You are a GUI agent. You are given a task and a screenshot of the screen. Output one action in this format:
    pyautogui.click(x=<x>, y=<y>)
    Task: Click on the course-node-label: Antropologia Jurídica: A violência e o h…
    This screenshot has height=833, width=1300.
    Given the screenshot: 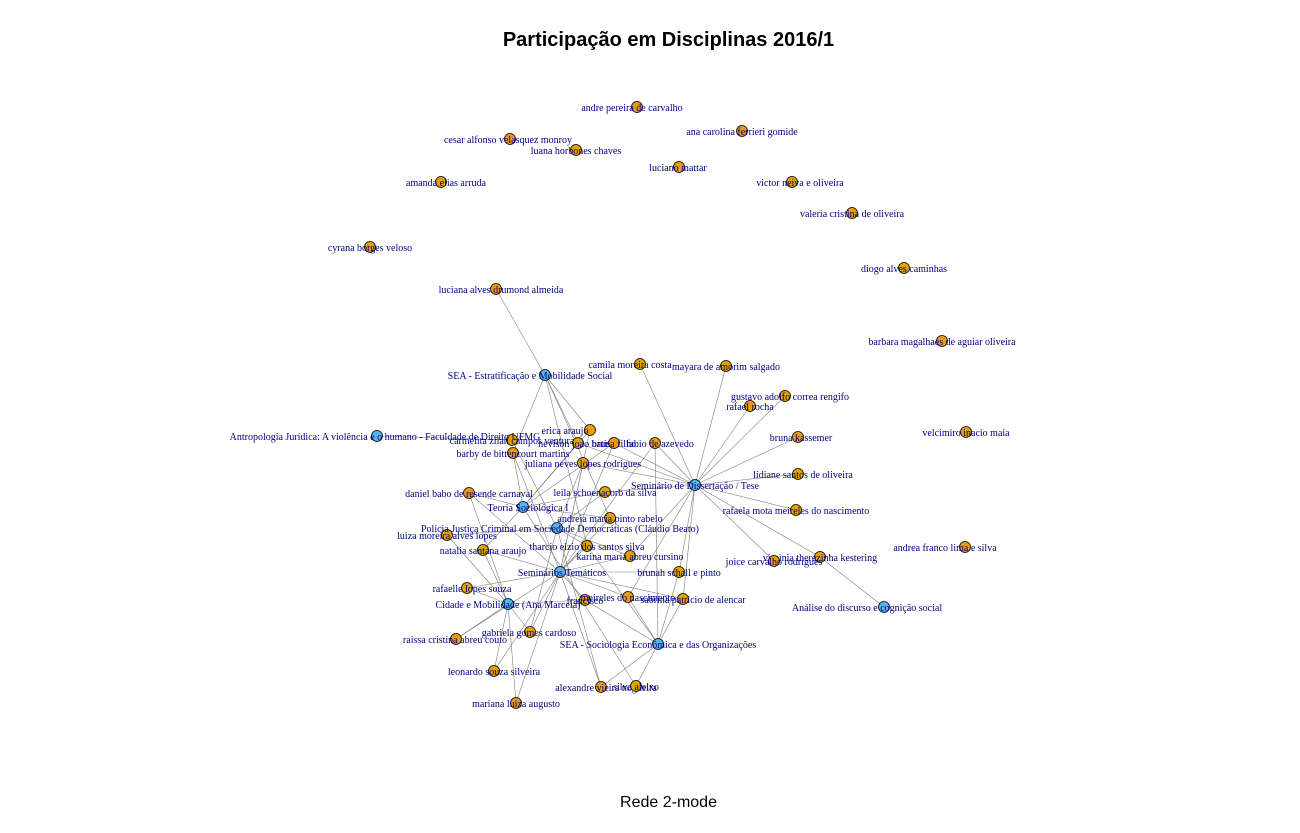 What is the action you would take?
    pyautogui.click(x=385, y=437)
    